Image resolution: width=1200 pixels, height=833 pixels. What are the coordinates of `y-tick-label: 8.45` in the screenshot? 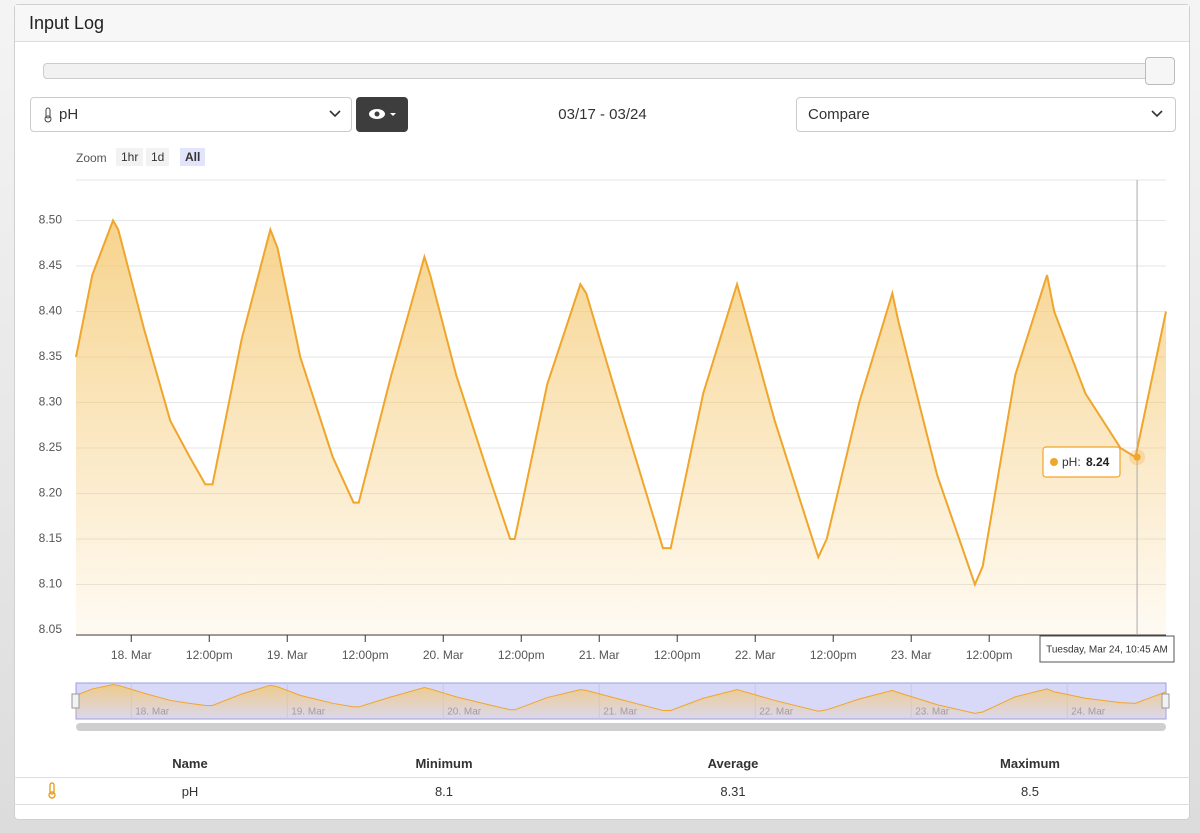 It's located at (51, 265).